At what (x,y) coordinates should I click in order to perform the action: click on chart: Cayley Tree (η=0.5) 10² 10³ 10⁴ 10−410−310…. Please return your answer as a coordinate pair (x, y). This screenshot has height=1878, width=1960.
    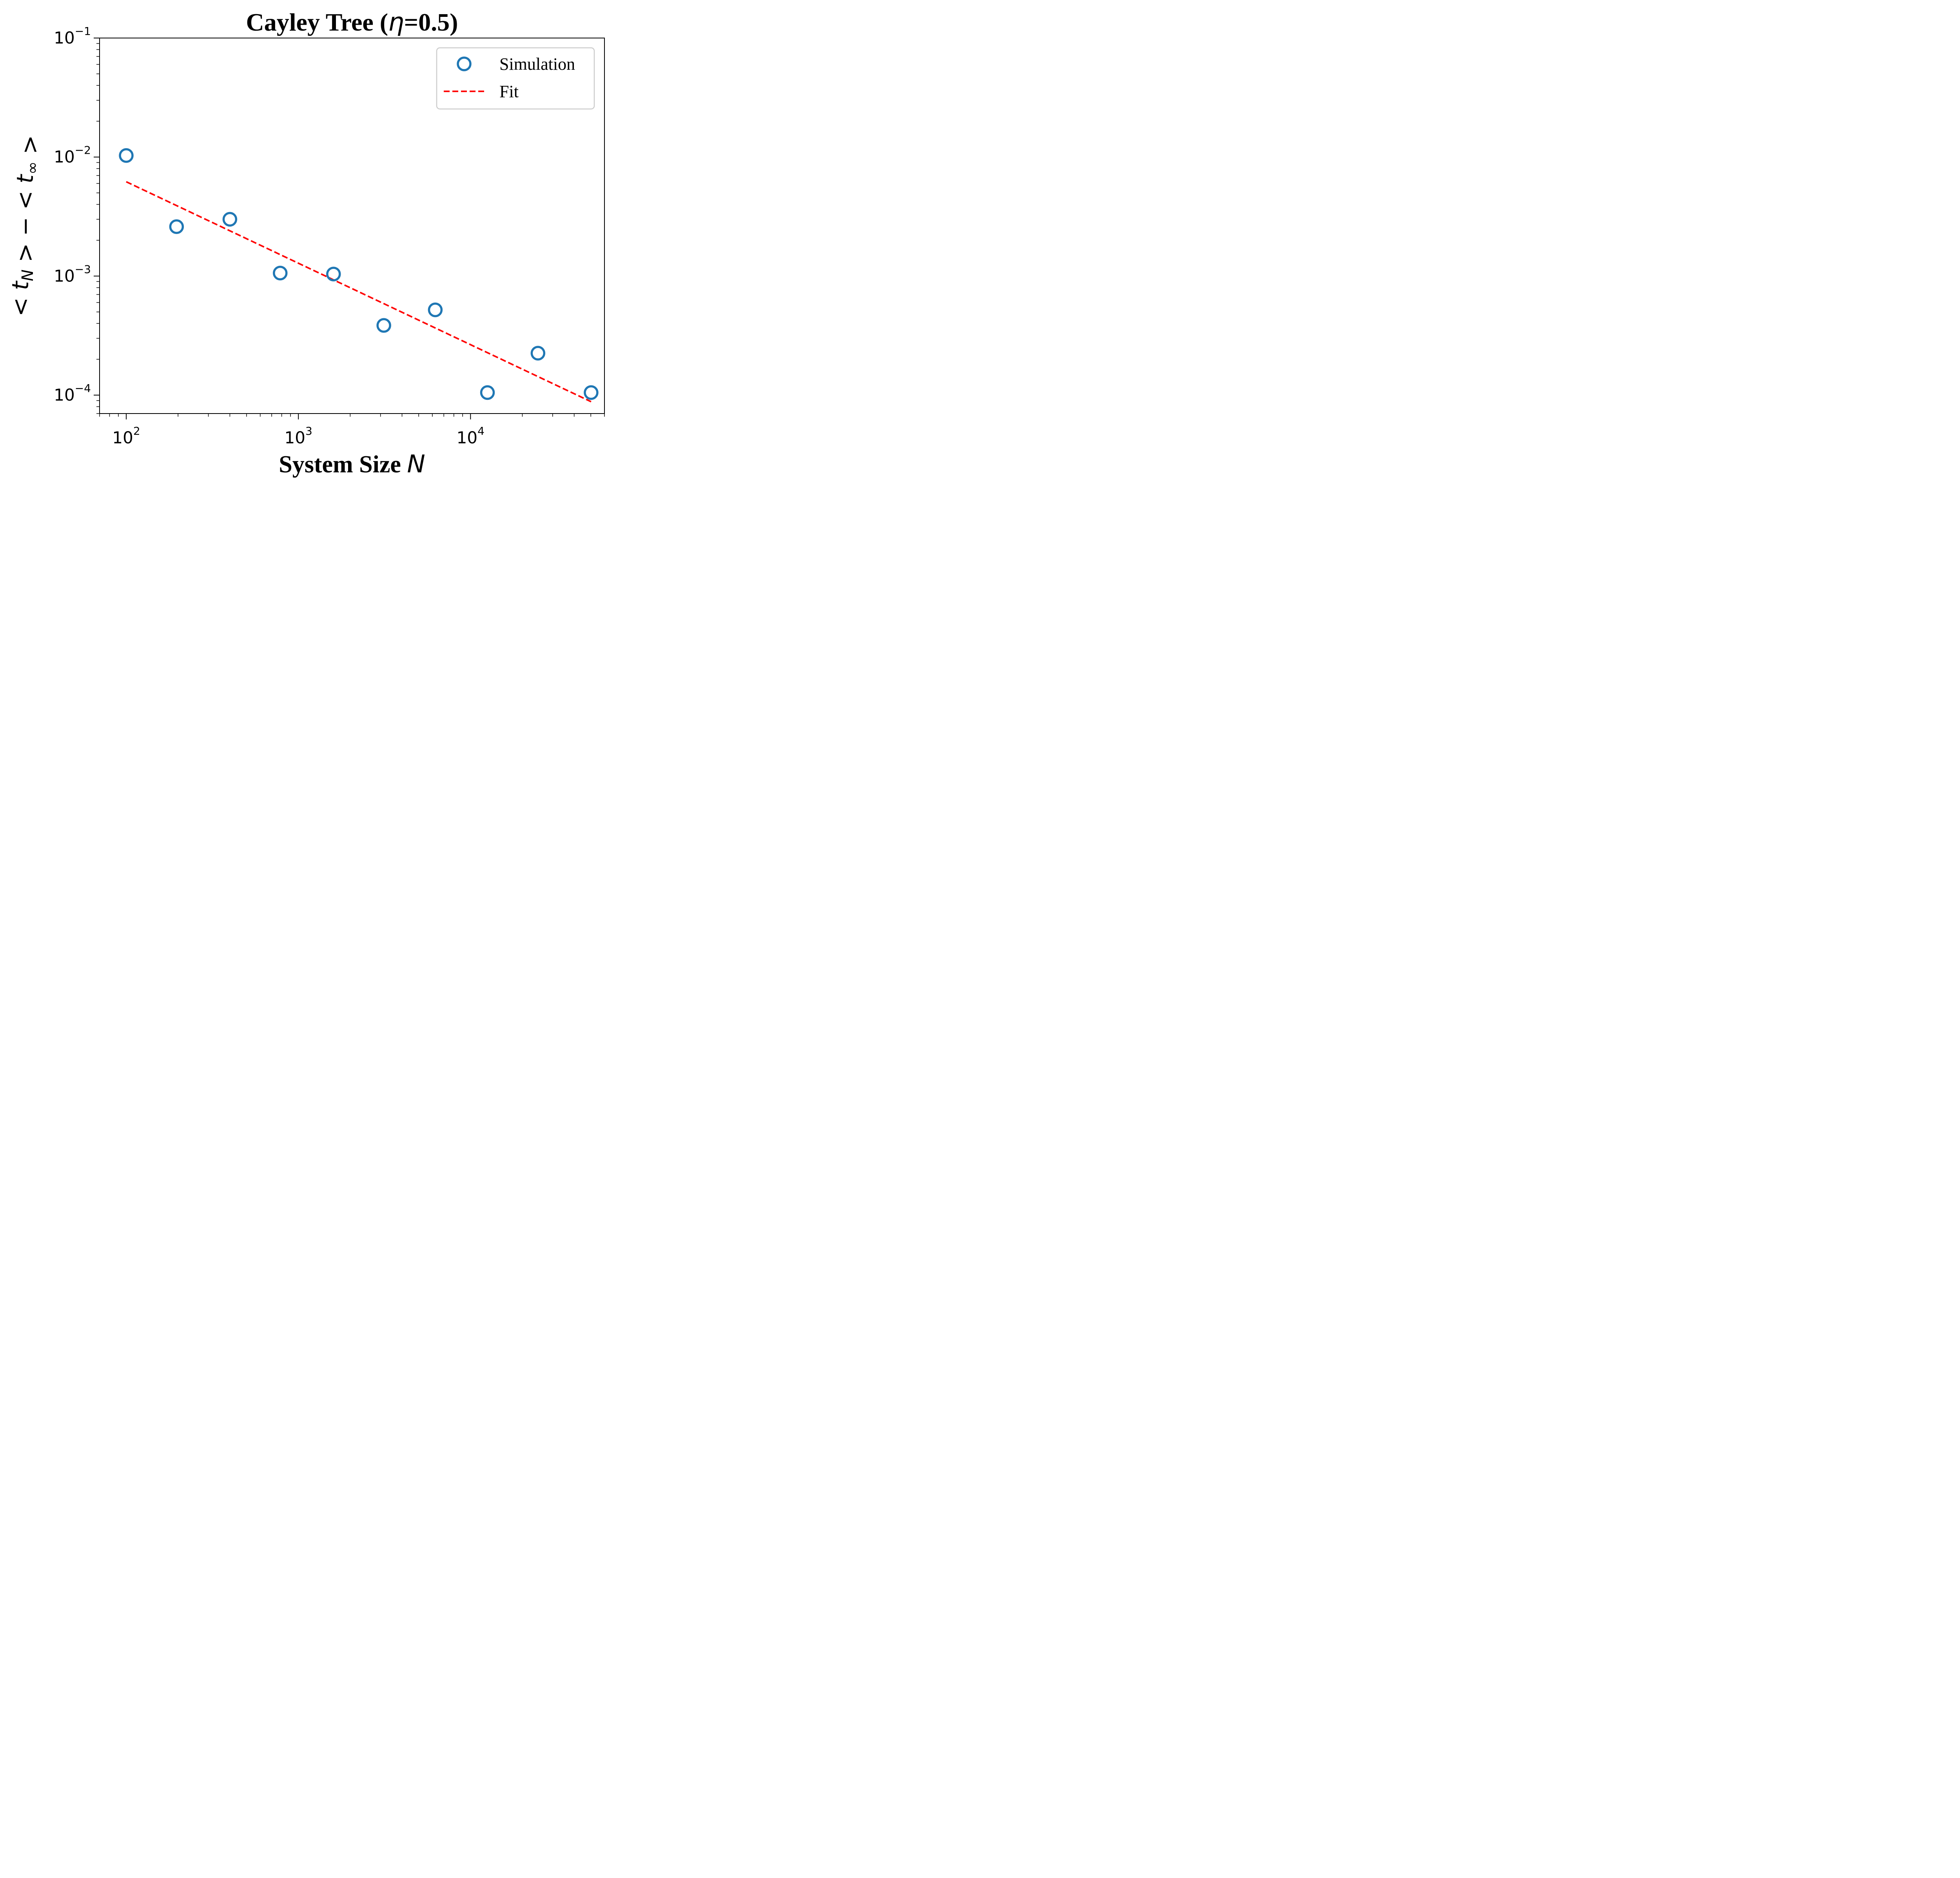
    Looking at the image, I should click on (306, 243).